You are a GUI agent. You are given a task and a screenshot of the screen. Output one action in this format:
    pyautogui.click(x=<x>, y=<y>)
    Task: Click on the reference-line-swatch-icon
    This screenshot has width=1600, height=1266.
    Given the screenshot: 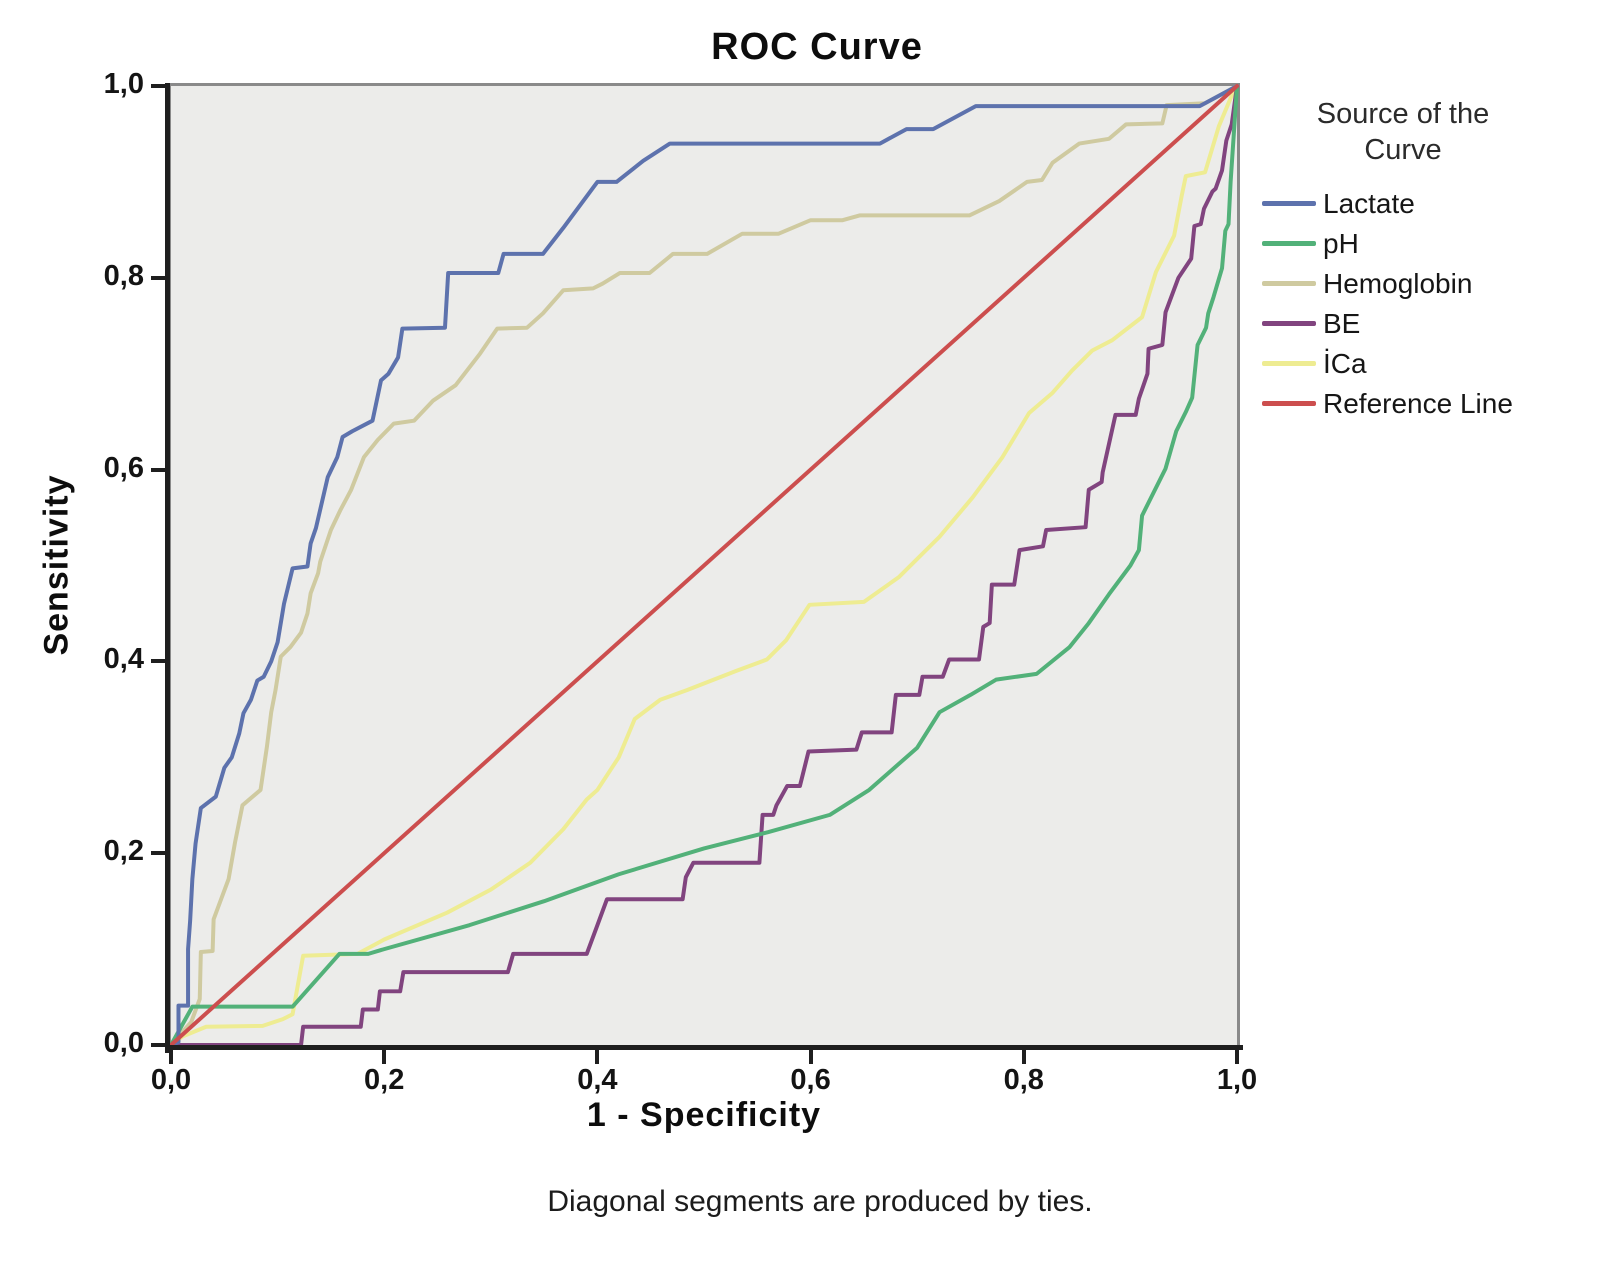 What is the action you would take?
    pyautogui.click(x=1289, y=403)
    